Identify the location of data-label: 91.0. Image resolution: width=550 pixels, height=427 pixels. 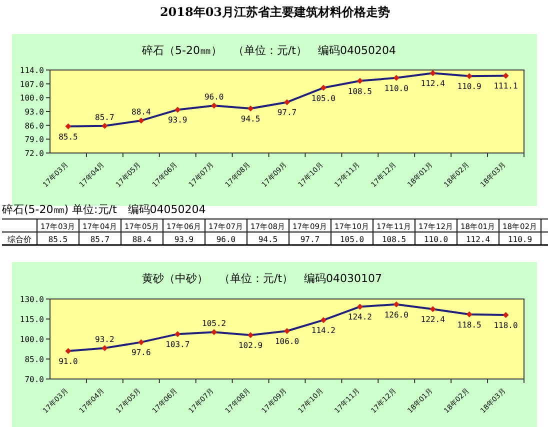
(68, 361).